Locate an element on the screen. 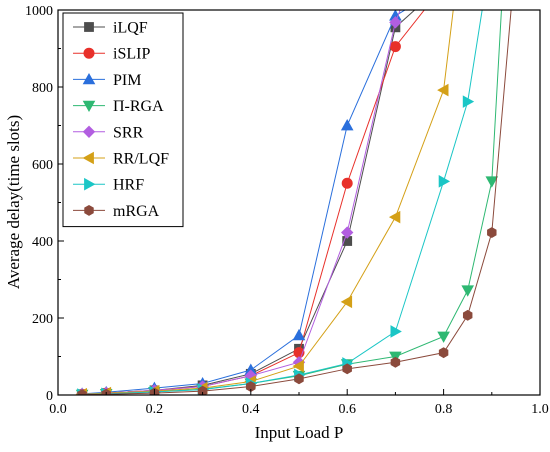 The height and width of the screenshot is (452, 550). legend-item: iLQF is located at coordinates (110, 28).